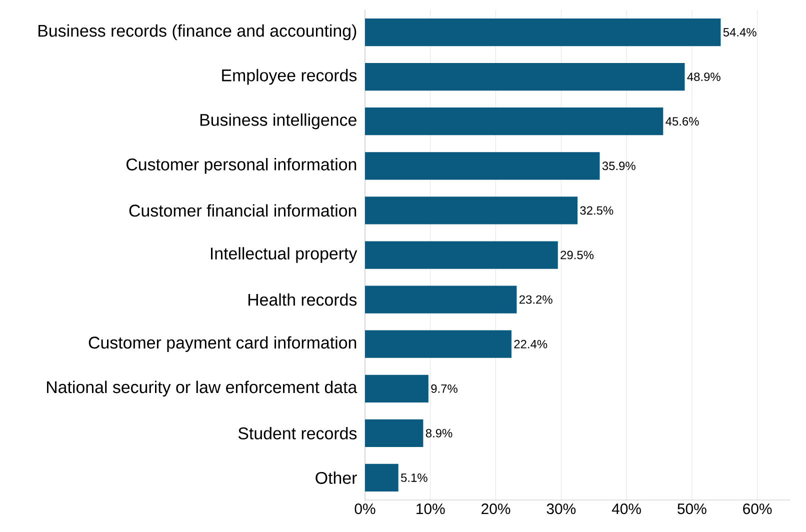 The height and width of the screenshot is (532, 806). Describe the element at coordinates (692, 509) in the screenshot. I see `x-tick-label: 50%` at that location.